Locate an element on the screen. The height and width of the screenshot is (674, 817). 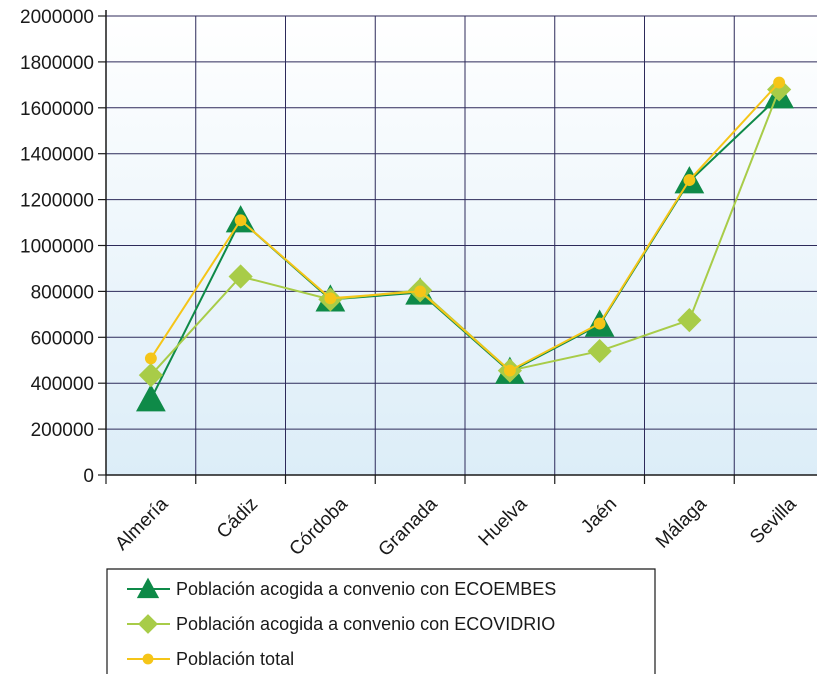
y-tick-label: 200000 is located at coordinates (62, 430).